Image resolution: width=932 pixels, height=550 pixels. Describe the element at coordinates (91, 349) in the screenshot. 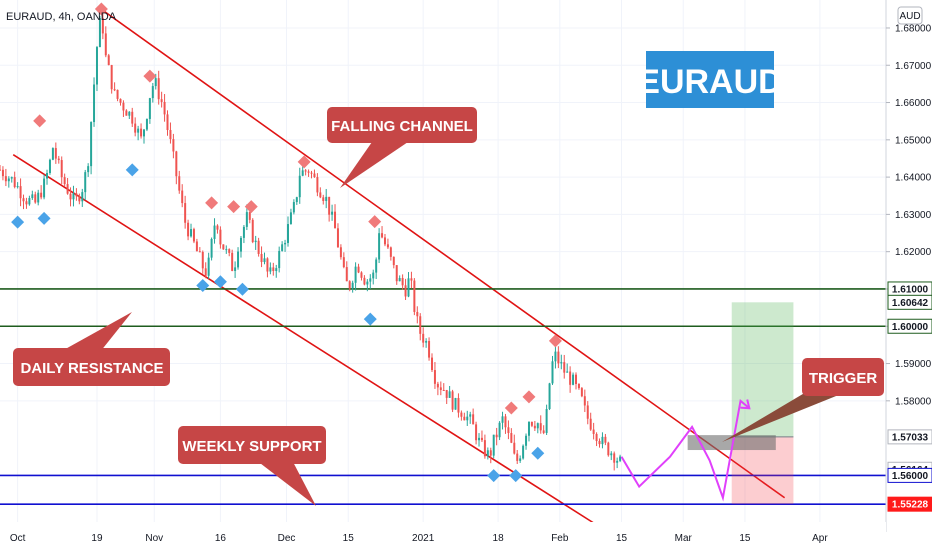

I see `callout-daily-resistance: DAILY RESISTANCE` at that location.